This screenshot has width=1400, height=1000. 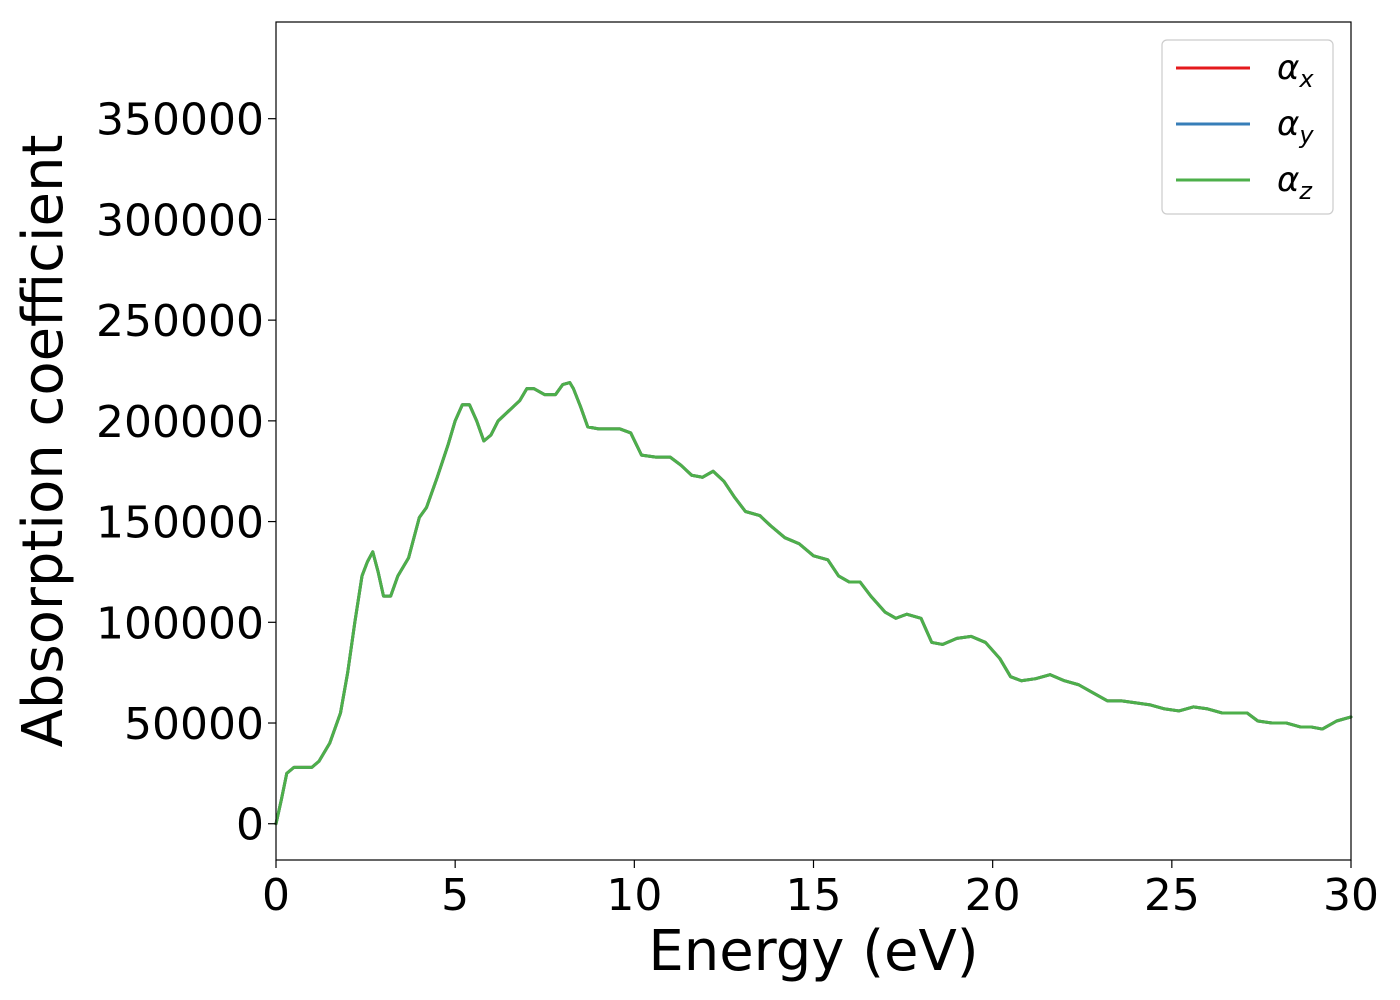 What do you see at coordinates (1295, 182) in the screenshot?
I see `legend-label-z: αz` at bounding box center [1295, 182].